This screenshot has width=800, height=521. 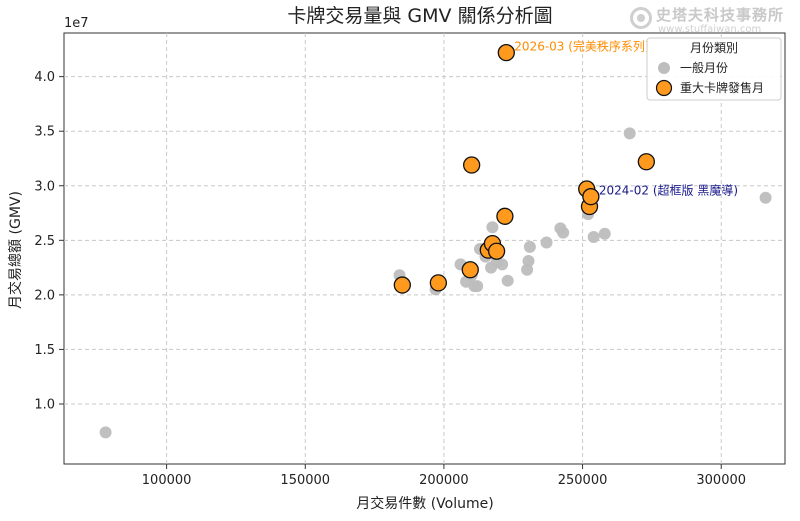 What do you see at coordinates (444, 480) in the screenshot?
I see `x-tick-label: 200000` at bounding box center [444, 480].